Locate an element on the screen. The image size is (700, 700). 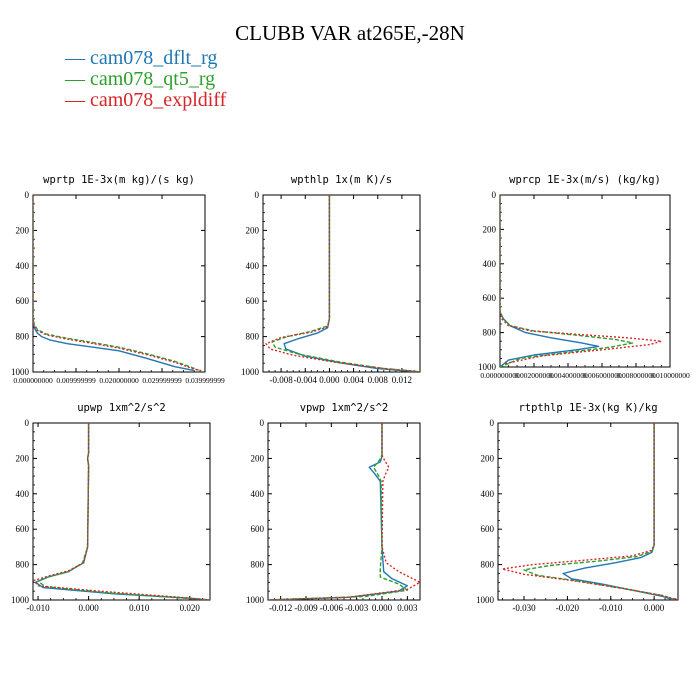
legend-entry-expldiff: — cam078_expldiff is located at coordinates (145, 100).